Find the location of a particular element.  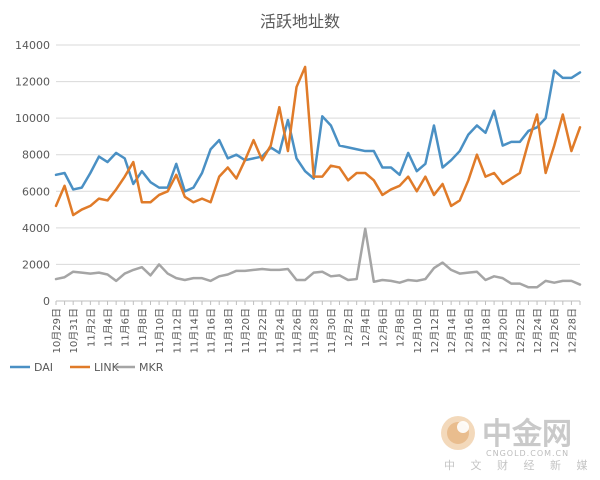

x-tick-label: 11月10日 is located at coordinates (160, 330).